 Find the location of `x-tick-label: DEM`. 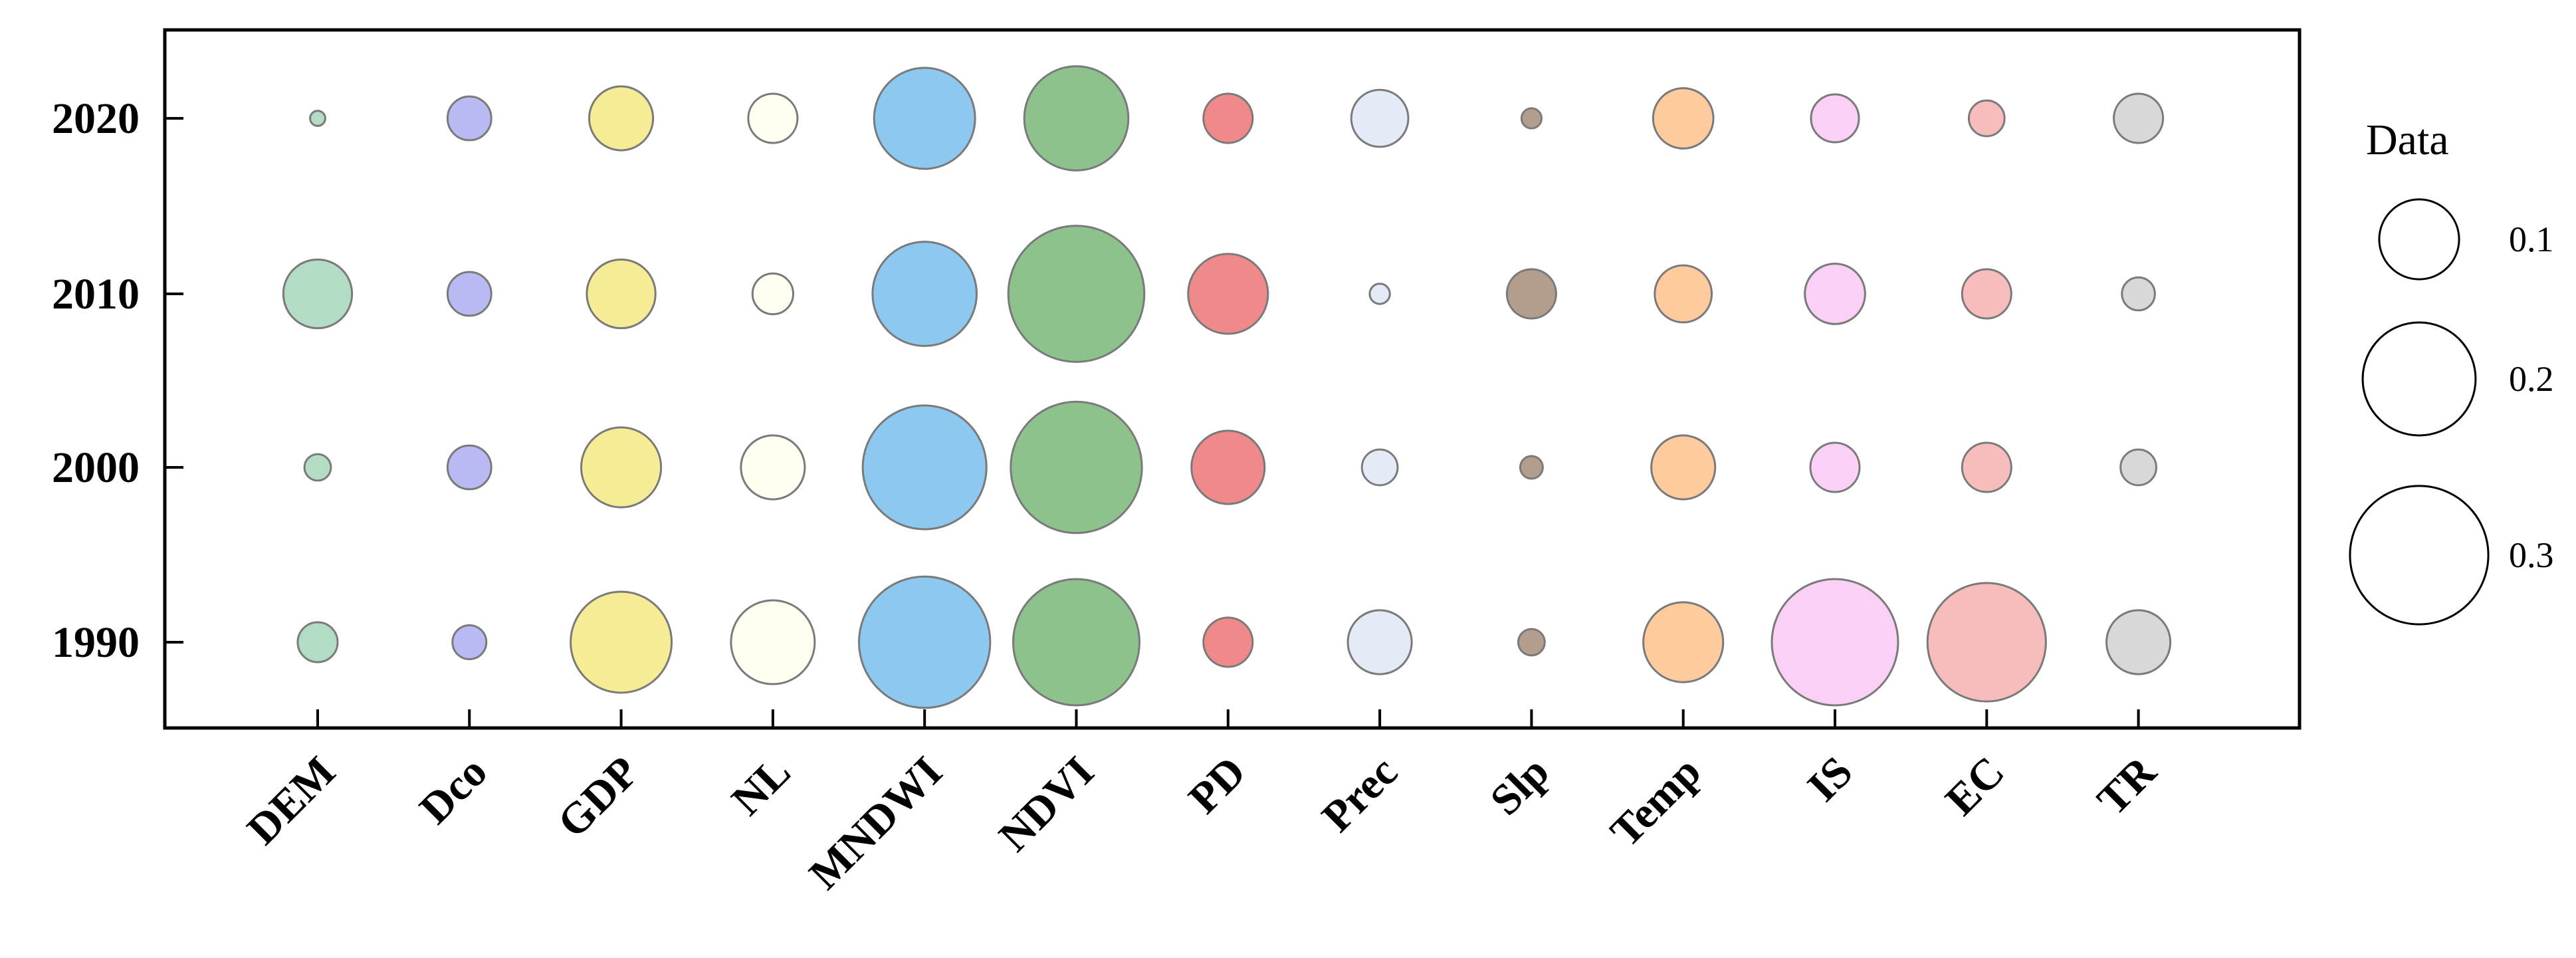

x-tick-label: DEM is located at coordinates (291, 800).